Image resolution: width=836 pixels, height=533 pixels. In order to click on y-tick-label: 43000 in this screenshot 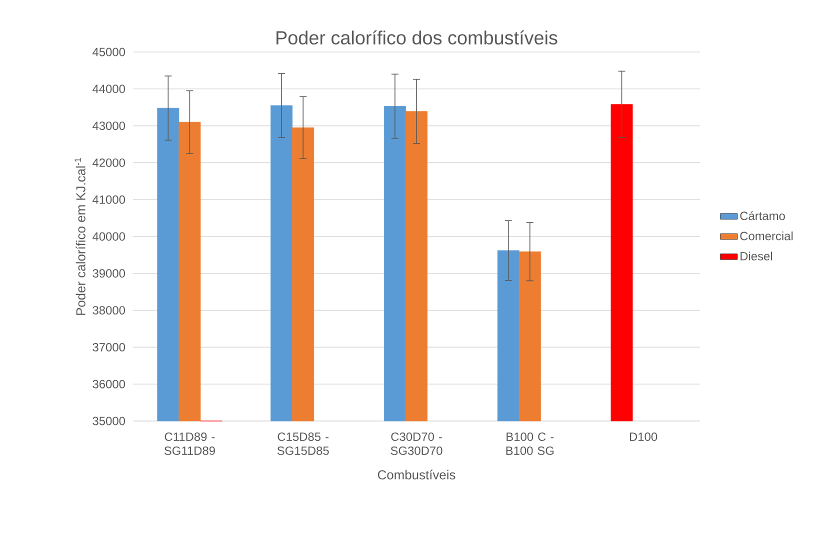, I will do `click(109, 126)`.